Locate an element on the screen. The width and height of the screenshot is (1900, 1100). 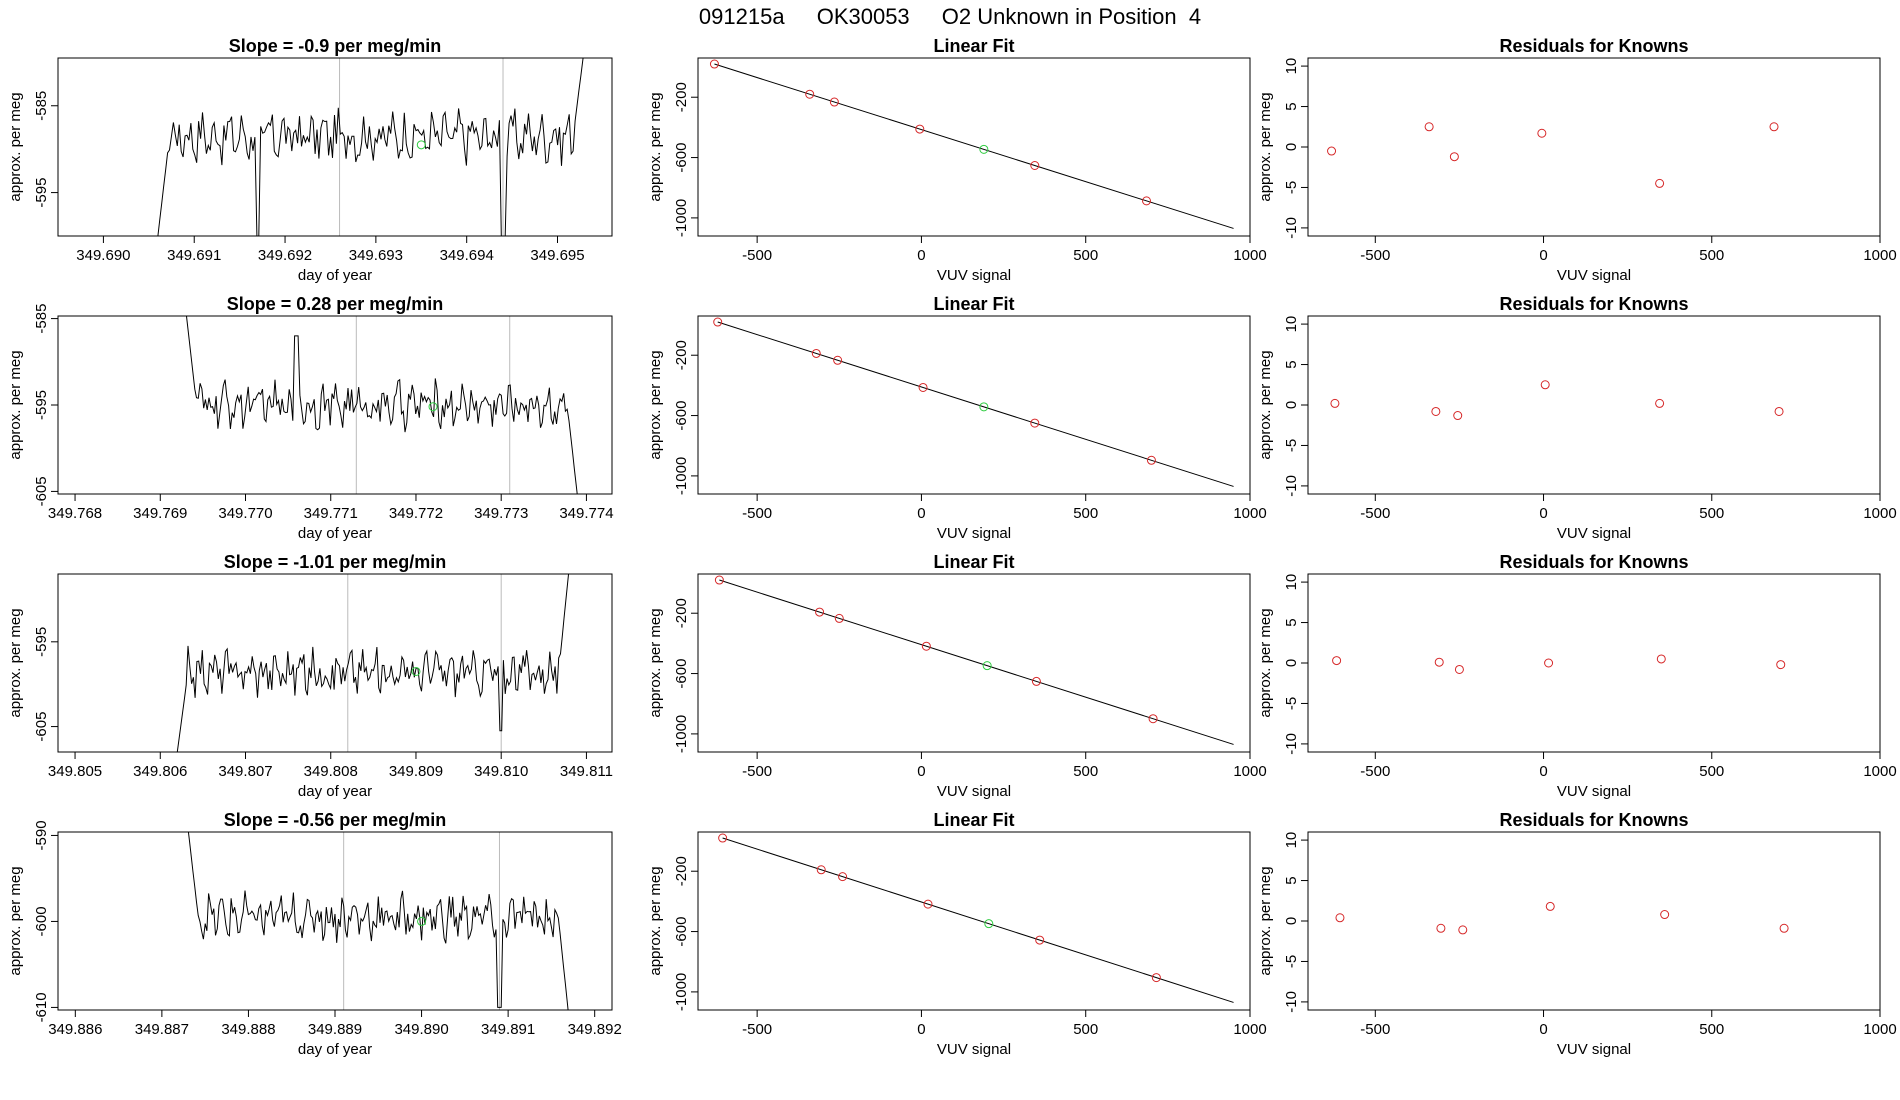
panel-title: Residuals for Knowns is located at coordinates (1593, 820).